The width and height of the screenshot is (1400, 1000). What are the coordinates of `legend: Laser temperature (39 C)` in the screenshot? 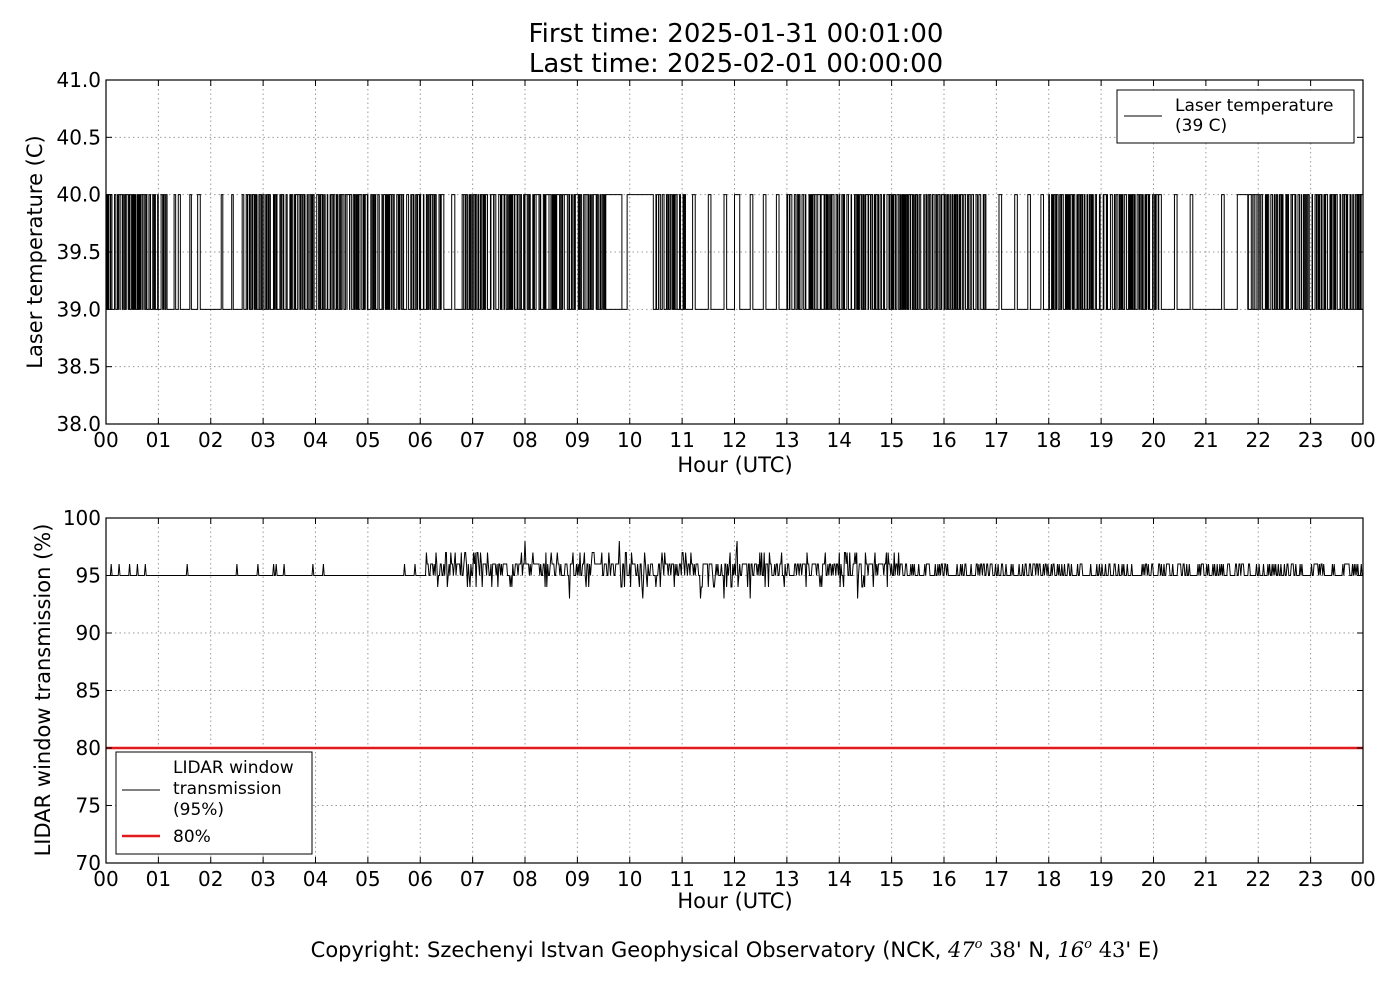 It's located at (1235, 116).